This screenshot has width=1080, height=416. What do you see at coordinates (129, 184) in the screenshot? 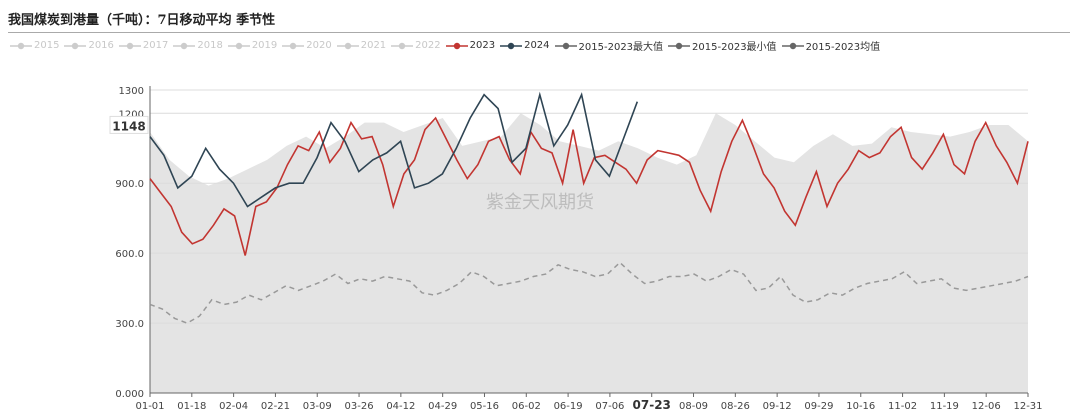
I see `y-tick-label: 900.0` at bounding box center [129, 184].